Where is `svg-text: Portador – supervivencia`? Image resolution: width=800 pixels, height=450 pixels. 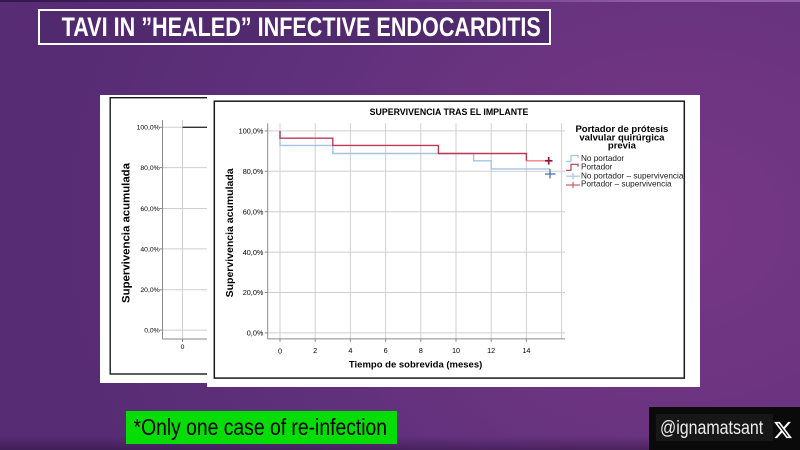
svg-text: Portador – supervivencia is located at coordinates (626, 183).